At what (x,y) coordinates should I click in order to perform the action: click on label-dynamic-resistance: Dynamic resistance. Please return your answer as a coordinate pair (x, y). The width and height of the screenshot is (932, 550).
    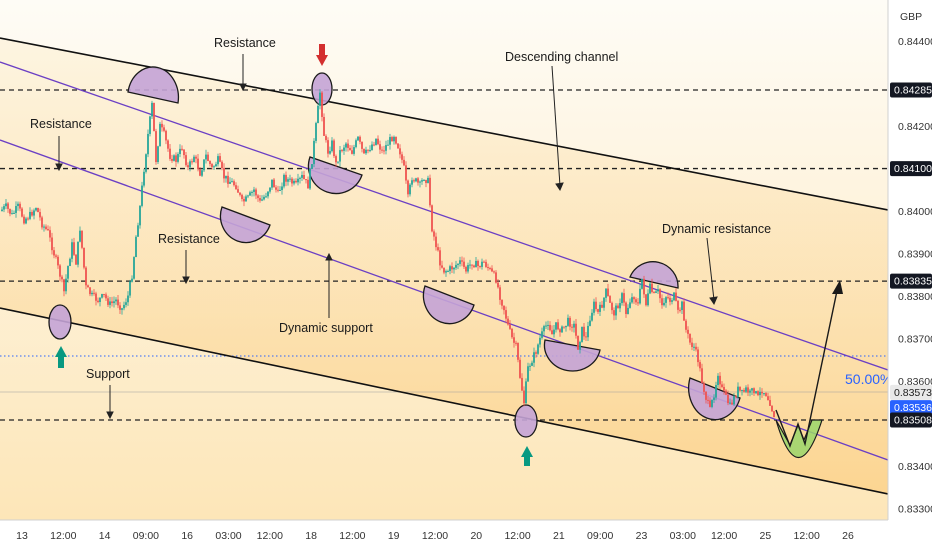
    Looking at the image, I should click on (716, 229).